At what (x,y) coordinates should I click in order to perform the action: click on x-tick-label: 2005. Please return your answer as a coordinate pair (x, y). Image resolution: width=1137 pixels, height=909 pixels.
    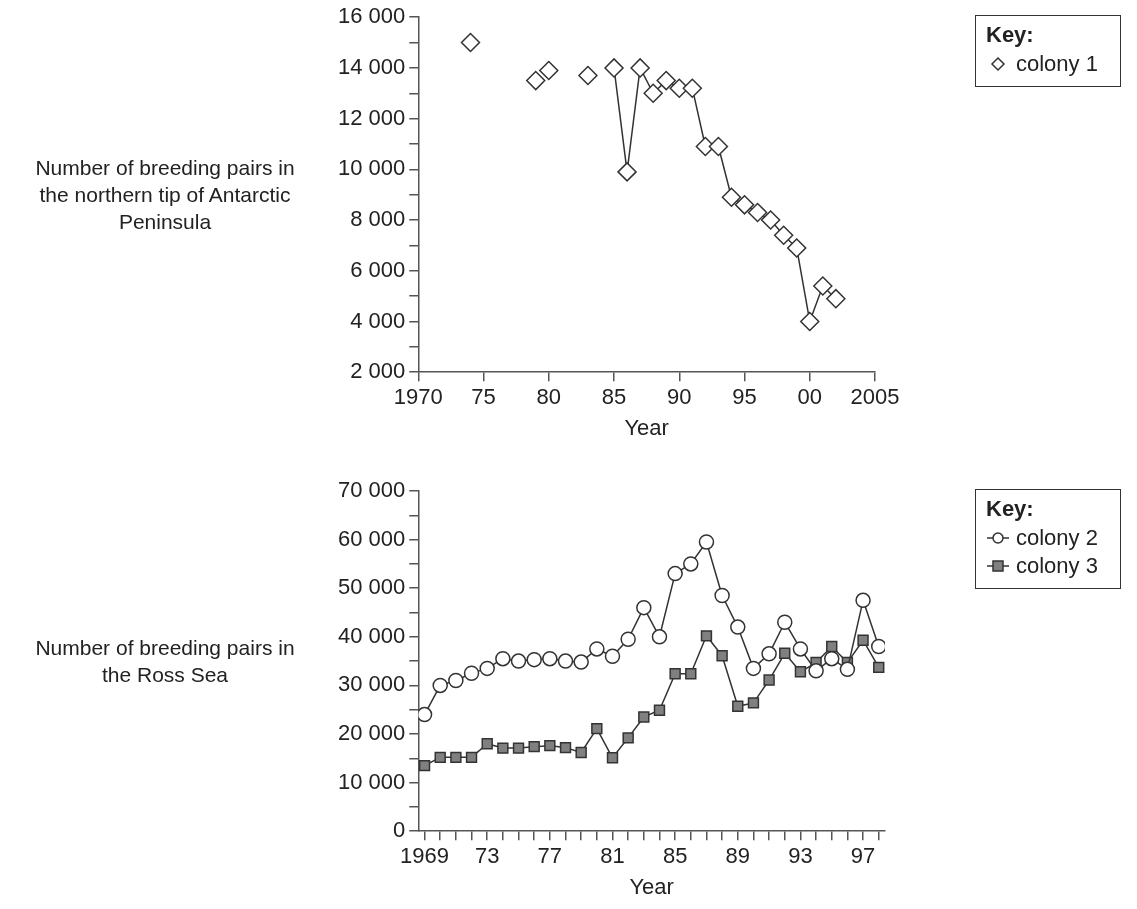
    Looking at the image, I should click on (875, 397).